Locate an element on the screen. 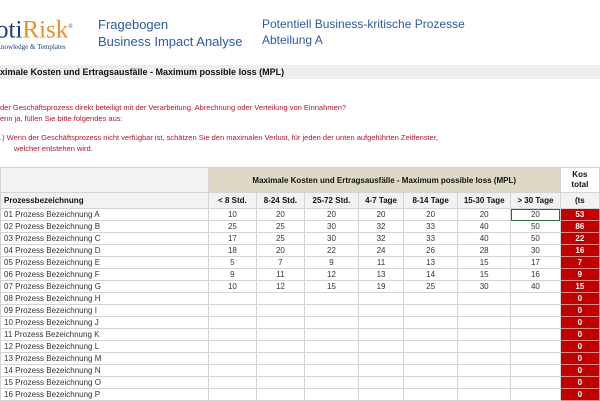  loss-cell: 19 is located at coordinates (381, 286).